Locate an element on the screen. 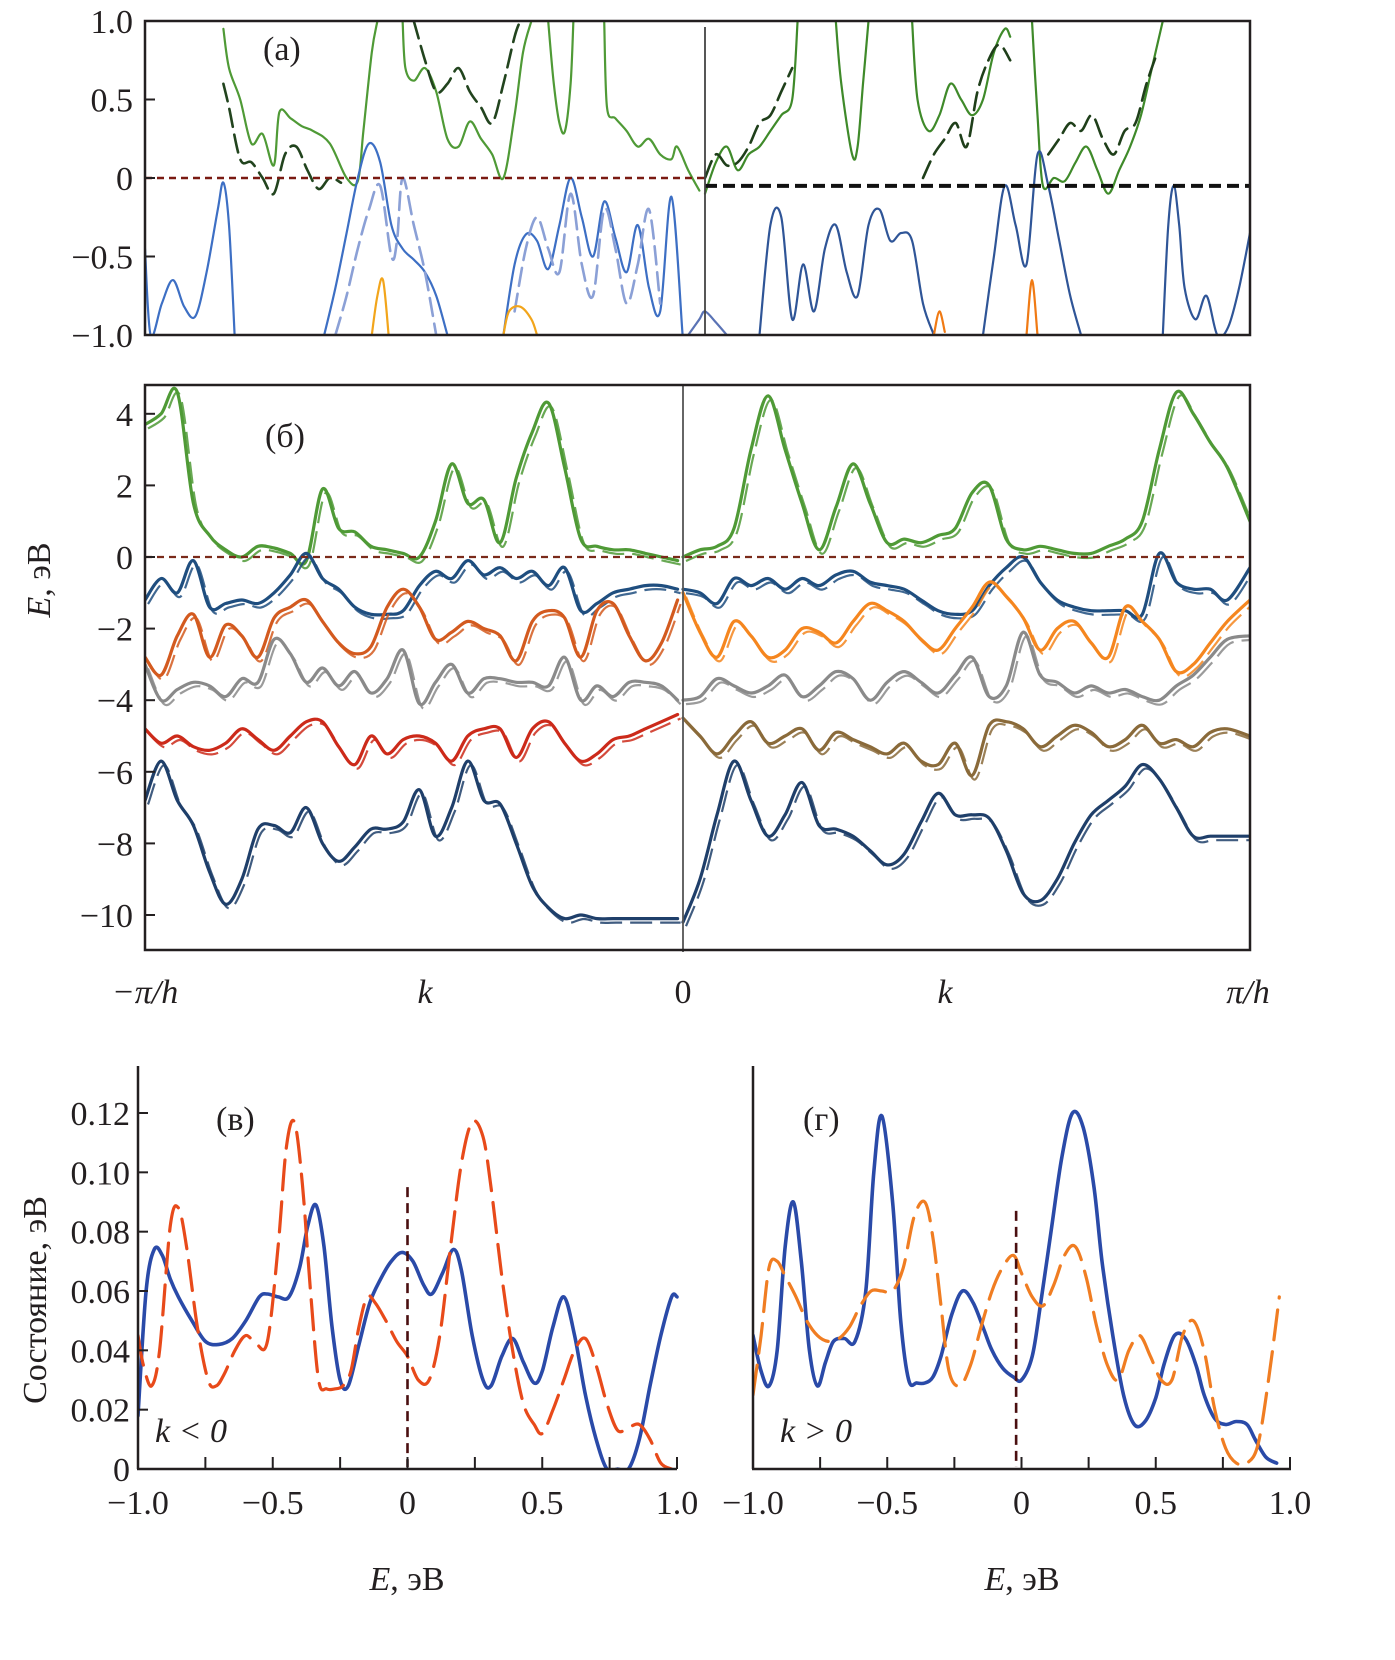 The height and width of the screenshot is (1660, 1395). panel-v-ytick-label: 0.06 is located at coordinates (101, 1292).